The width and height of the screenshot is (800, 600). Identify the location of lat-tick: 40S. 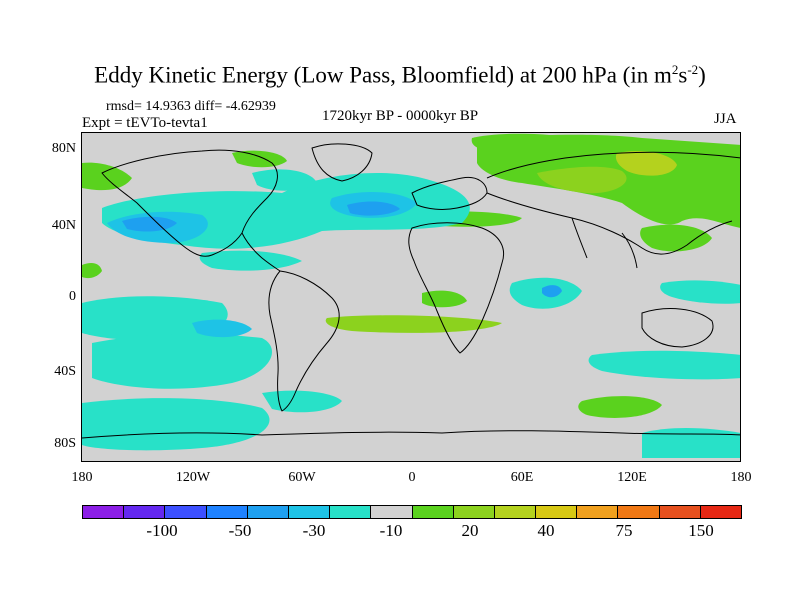
(65, 371).